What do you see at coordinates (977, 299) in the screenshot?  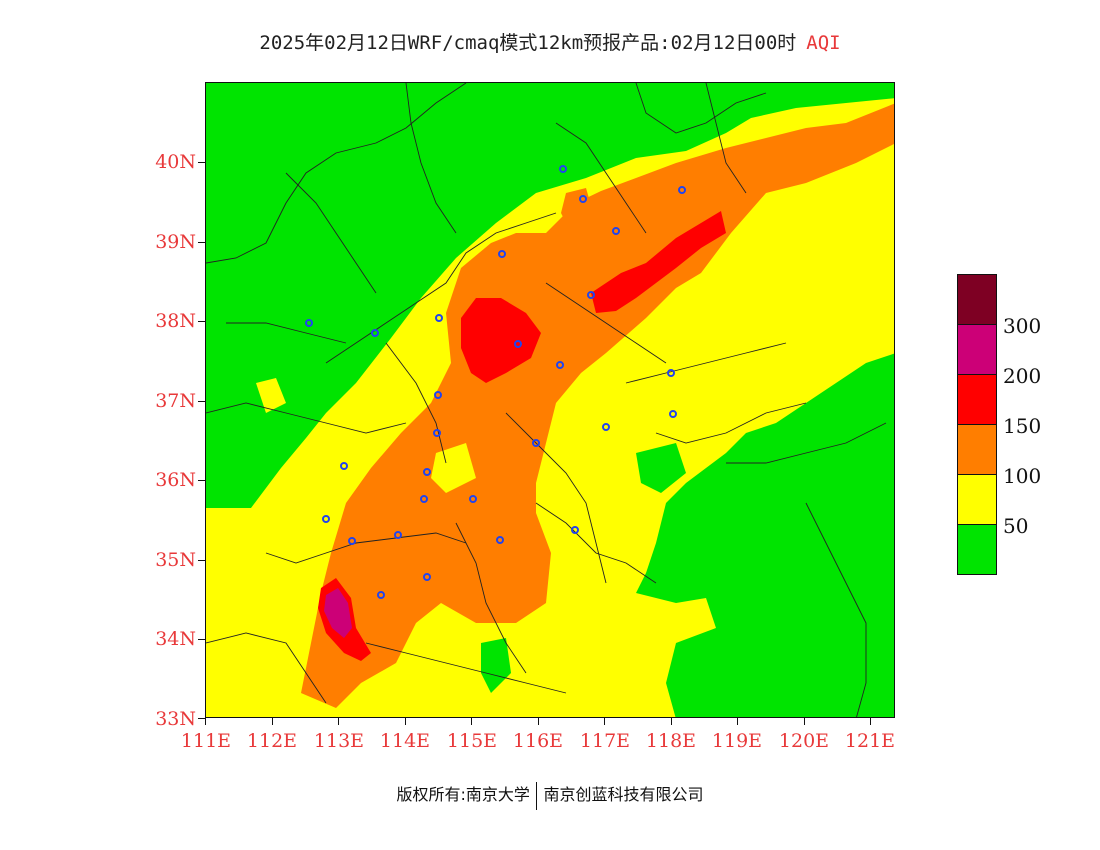 I see `legend-swatch-300-plus` at bounding box center [977, 299].